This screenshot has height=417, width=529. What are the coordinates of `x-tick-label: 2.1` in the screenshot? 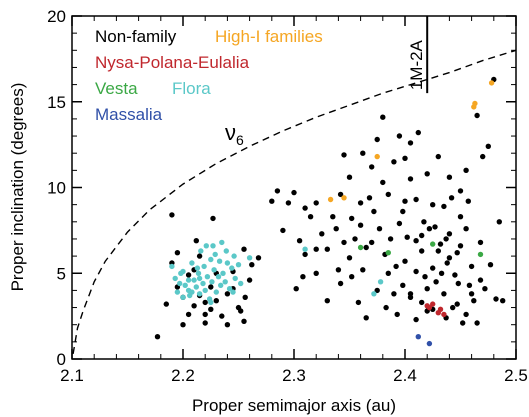 It's located at (72, 375).